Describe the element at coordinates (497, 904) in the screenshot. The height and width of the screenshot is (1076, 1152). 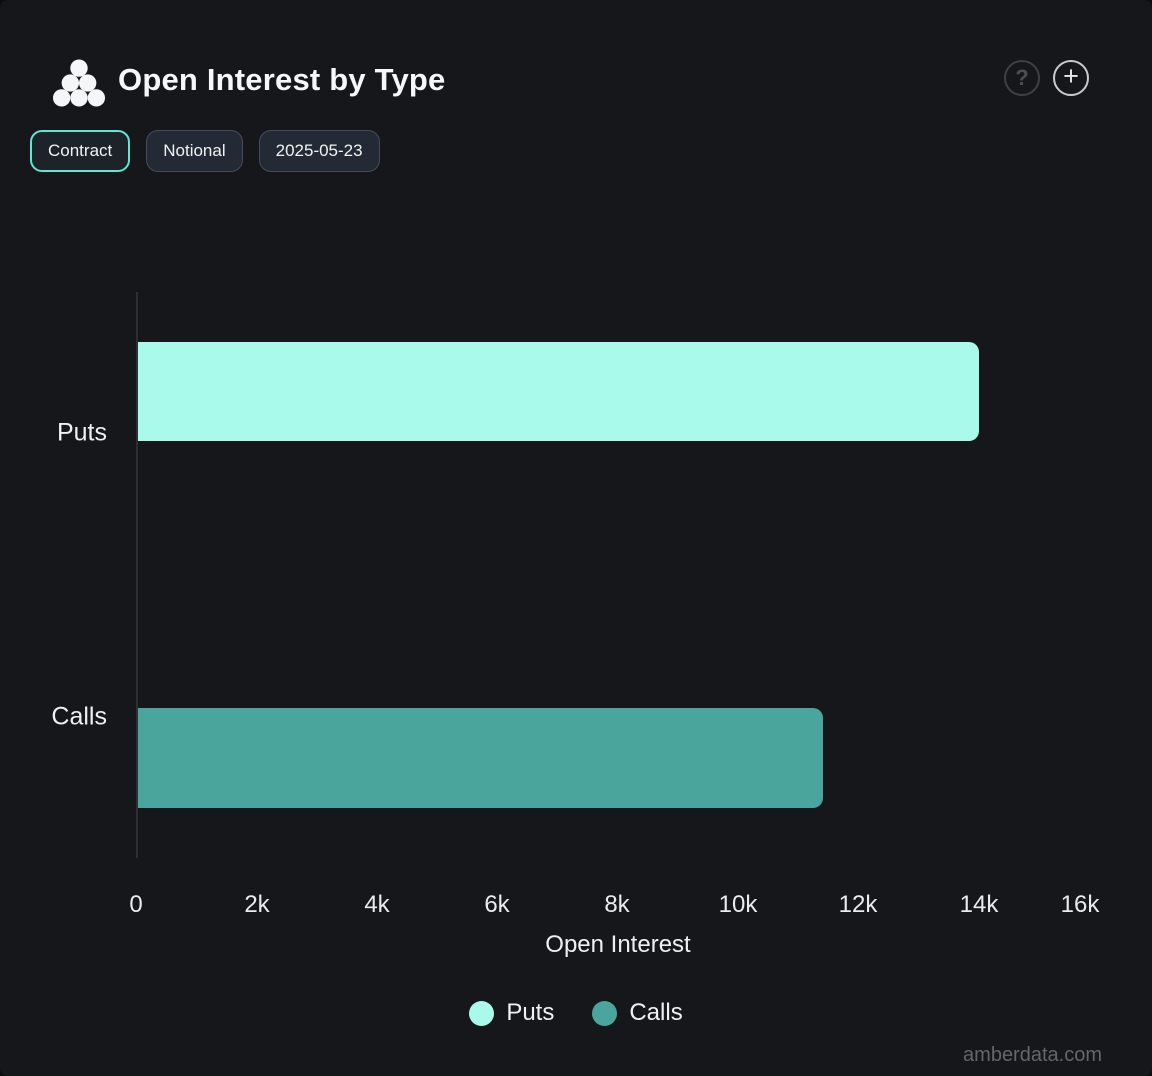
I see `x-tick-label: 6k` at that location.